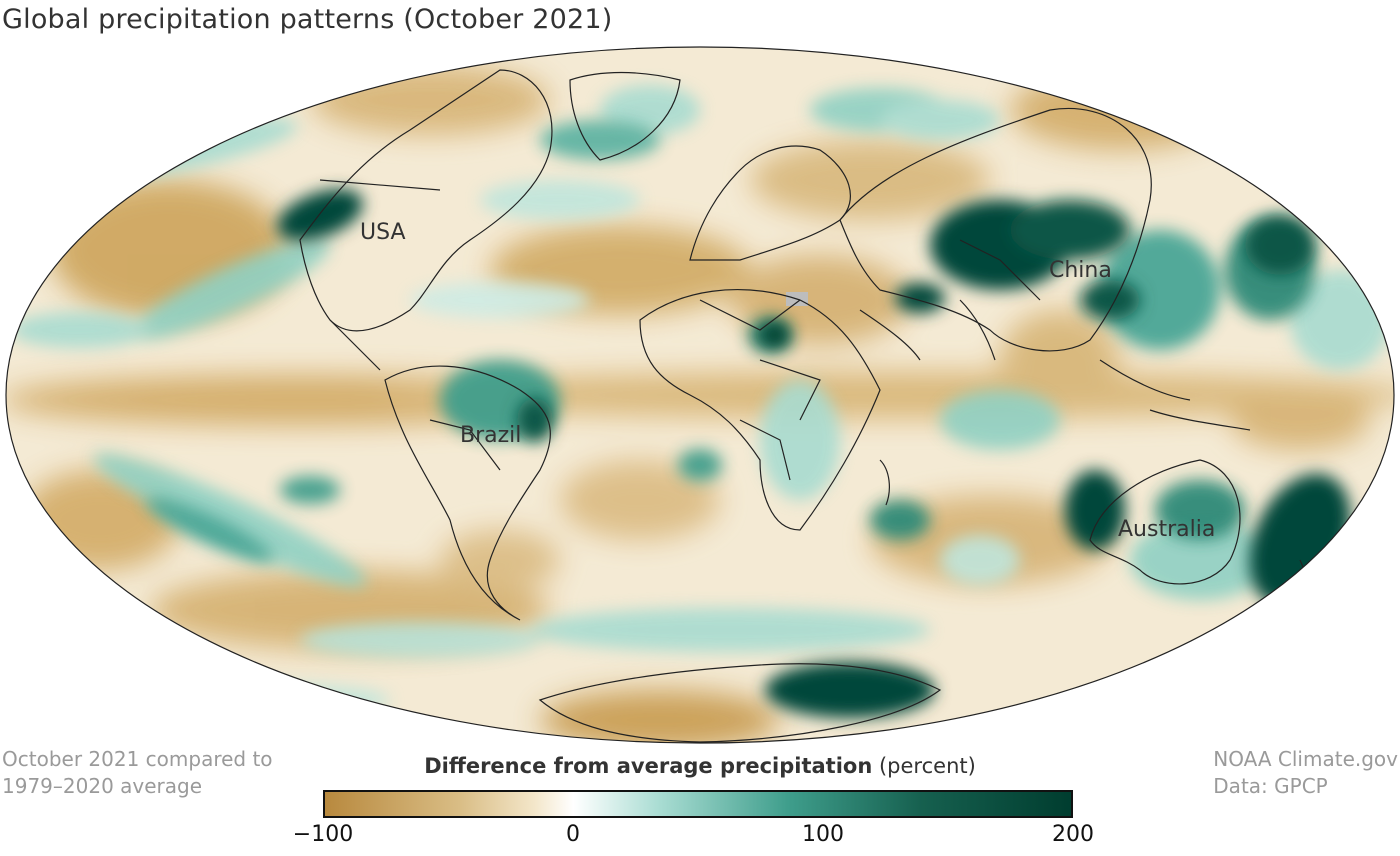  I want to click on comparison-note-line2: 1979–2020 average, so click(102, 786).